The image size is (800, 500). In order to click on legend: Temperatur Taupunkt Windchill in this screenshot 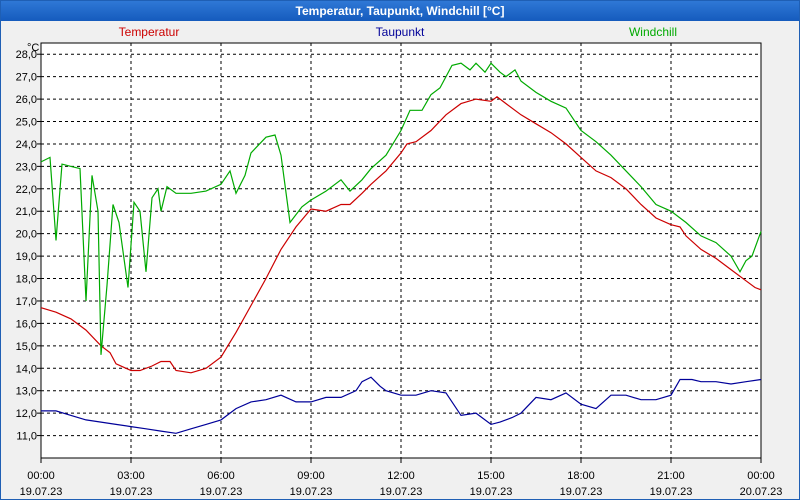, I will do `click(398, 32)`.